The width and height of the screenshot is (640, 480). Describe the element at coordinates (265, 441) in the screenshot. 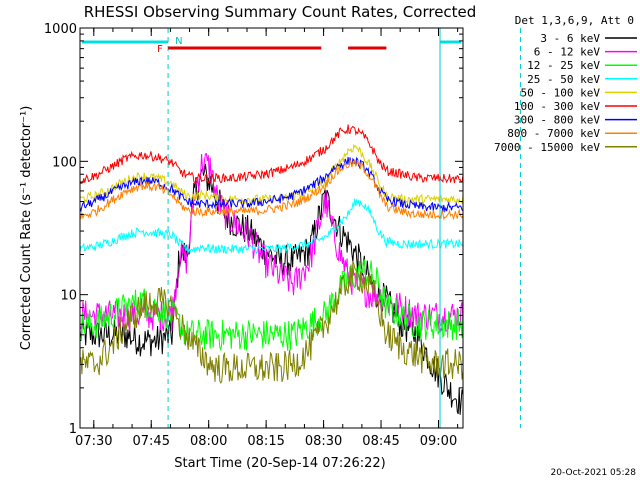

I see `x-tick-label: 08:15` at that location.